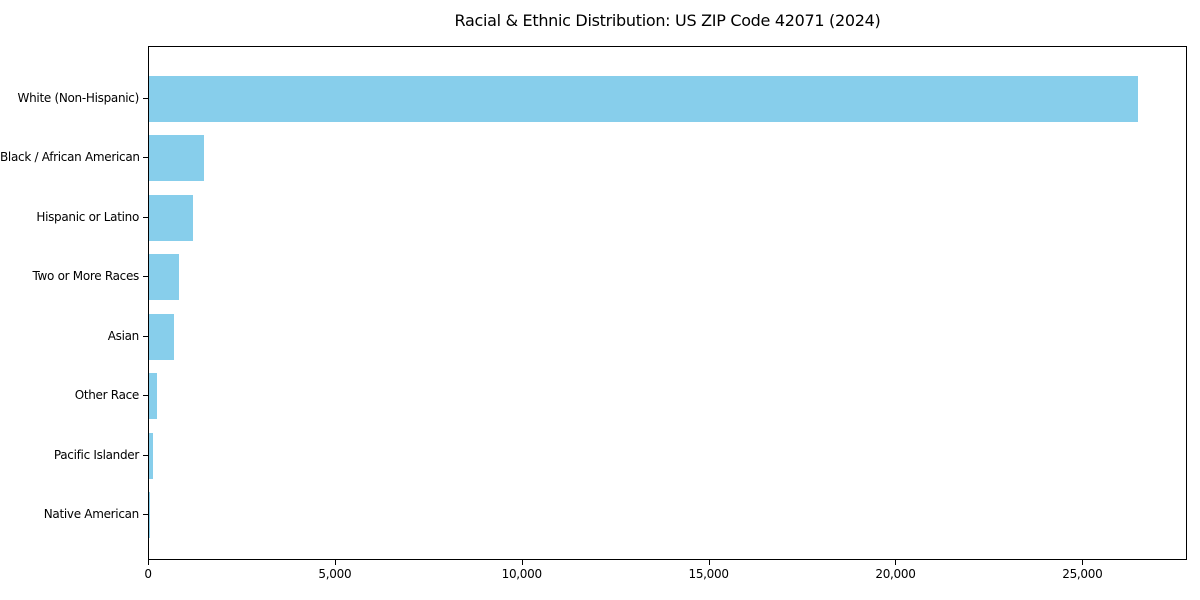  I want to click on bar-hispanic-or-latino, so click(171, 217).